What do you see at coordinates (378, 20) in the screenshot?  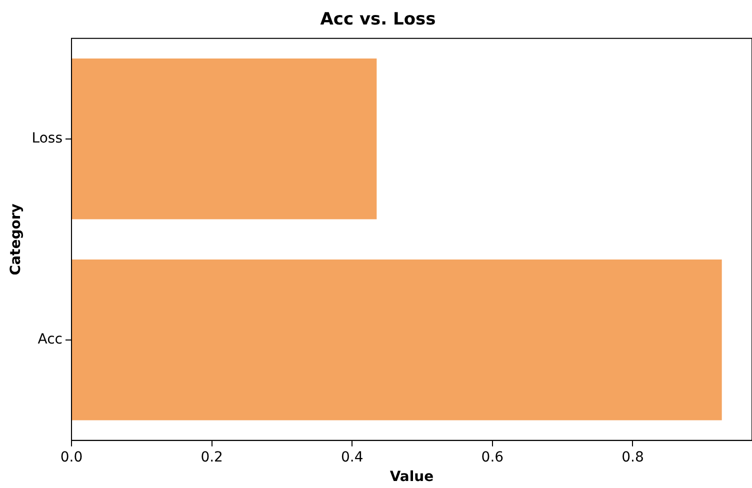 I see `chart-title: Acc vs. Loss` at bounding box center [378, 20].